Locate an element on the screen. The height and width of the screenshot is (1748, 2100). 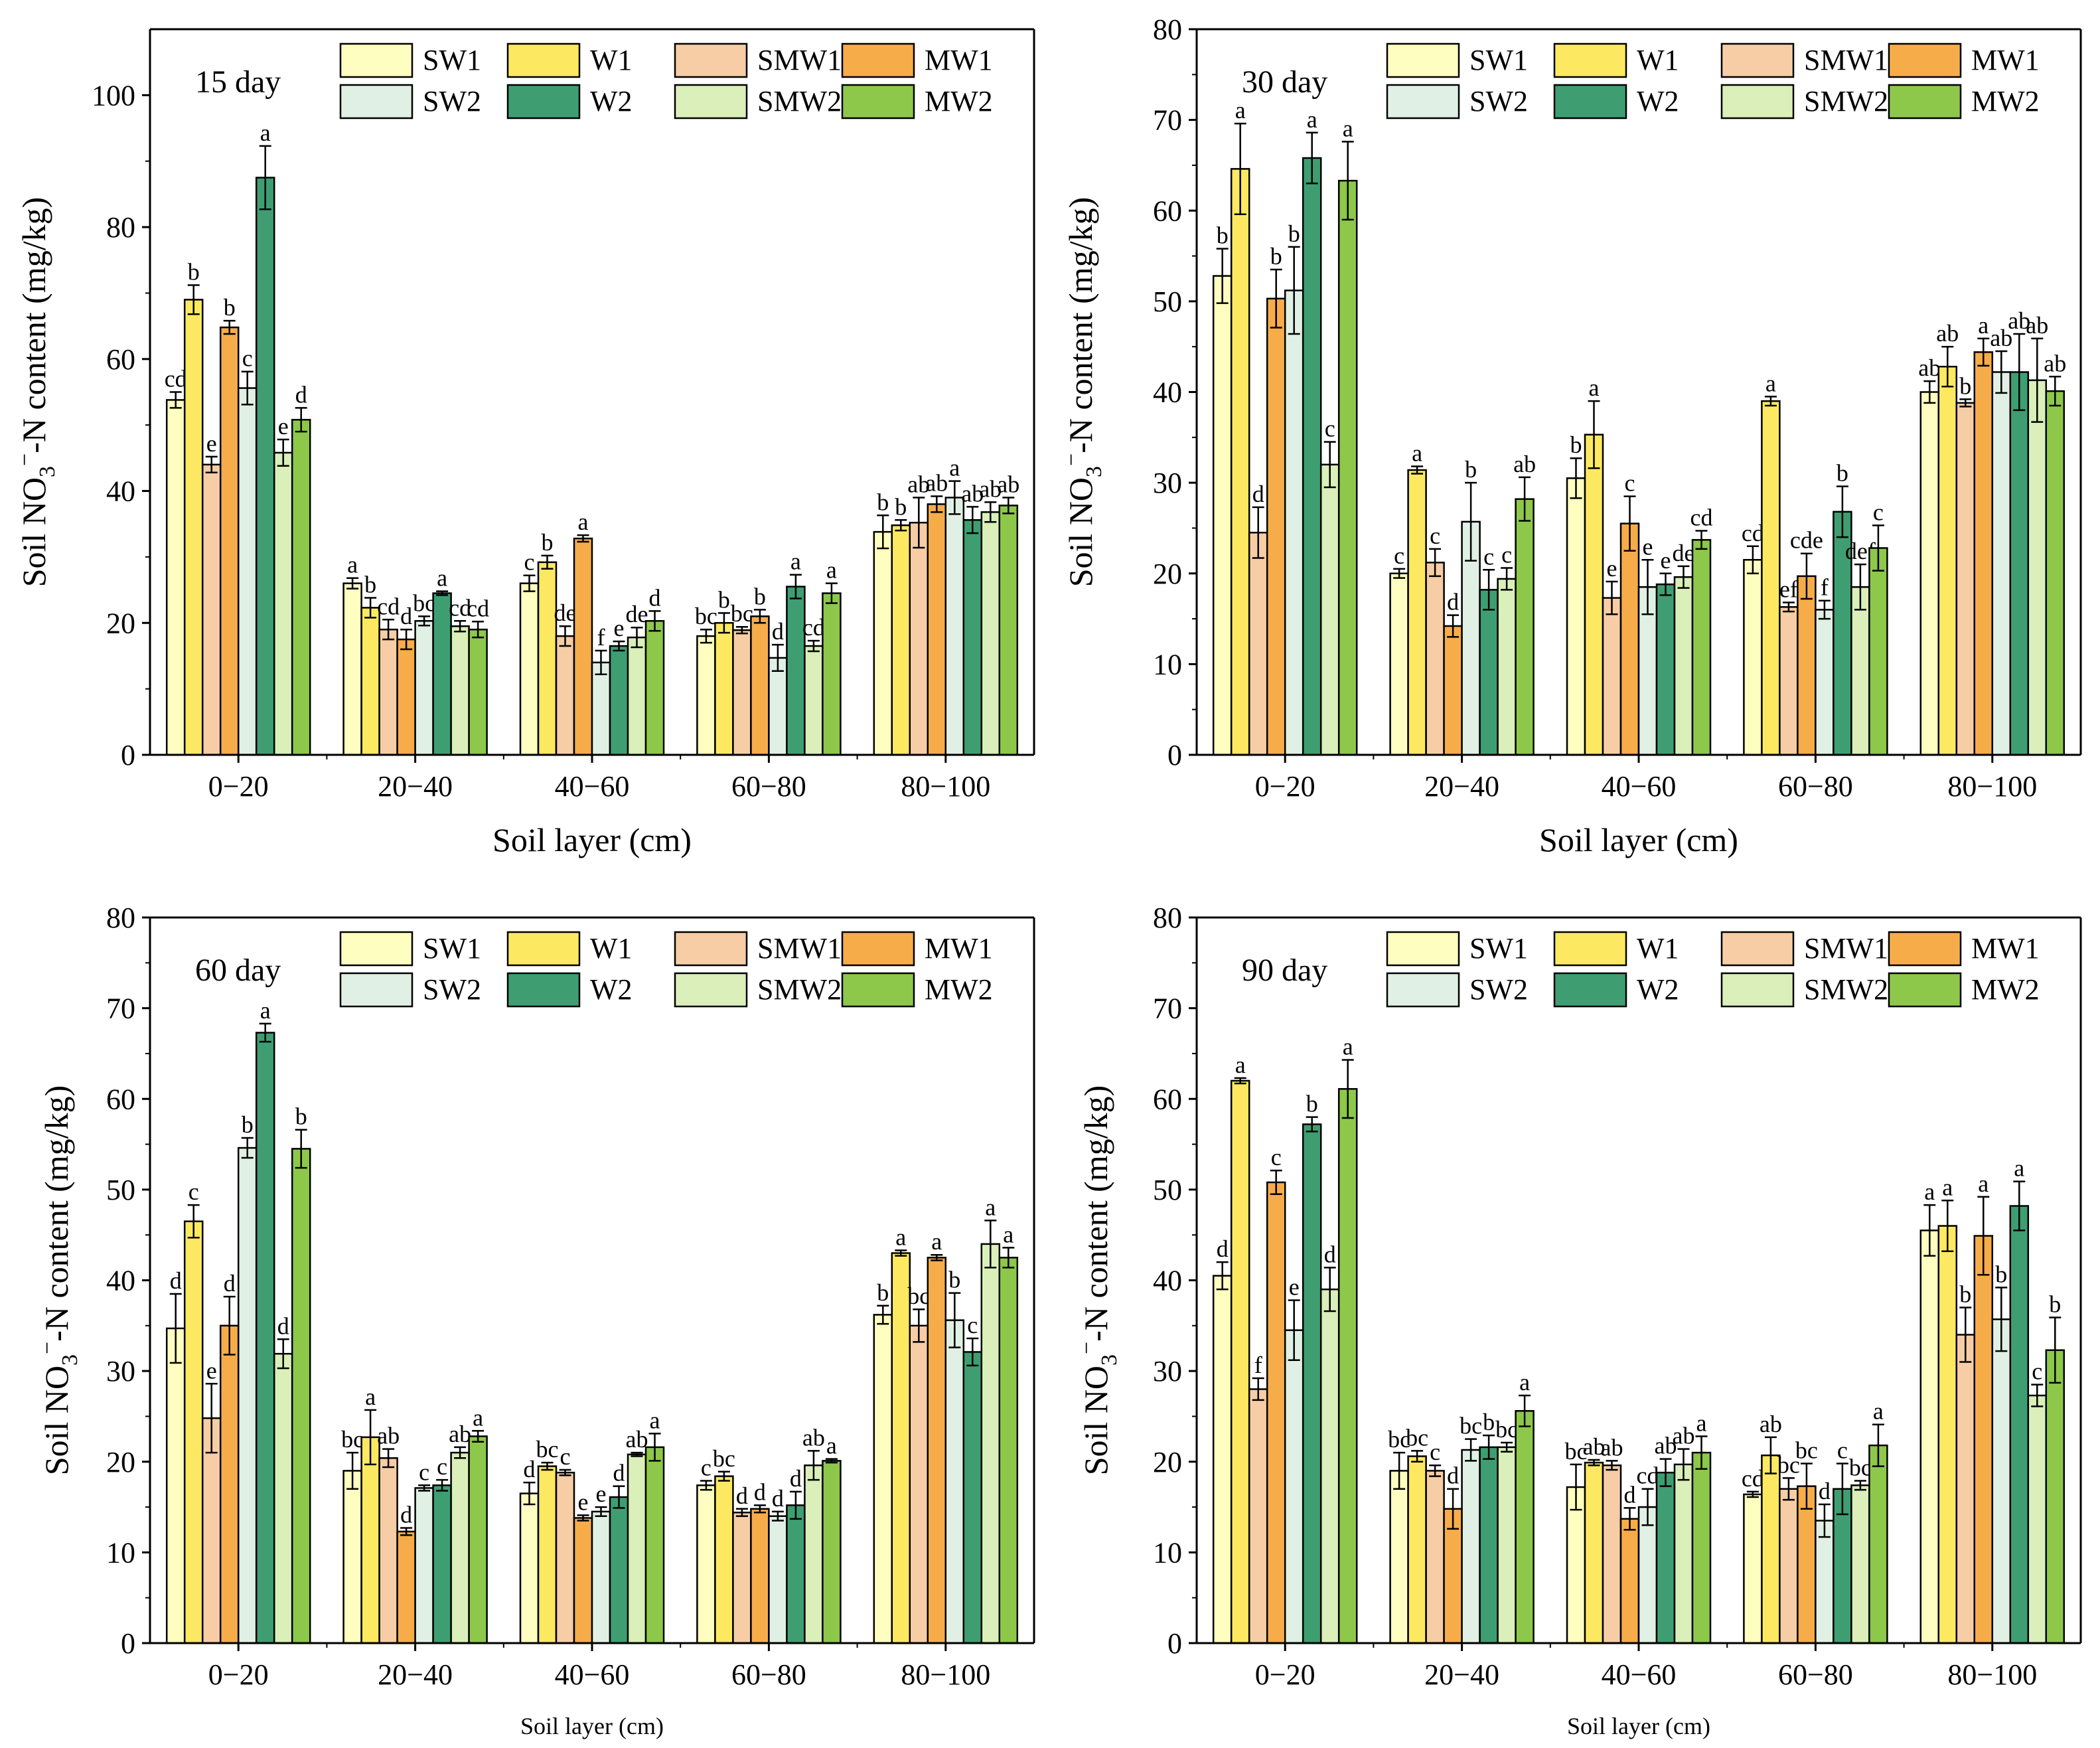
significance-letter: f is located at coordinates (1825, 587).